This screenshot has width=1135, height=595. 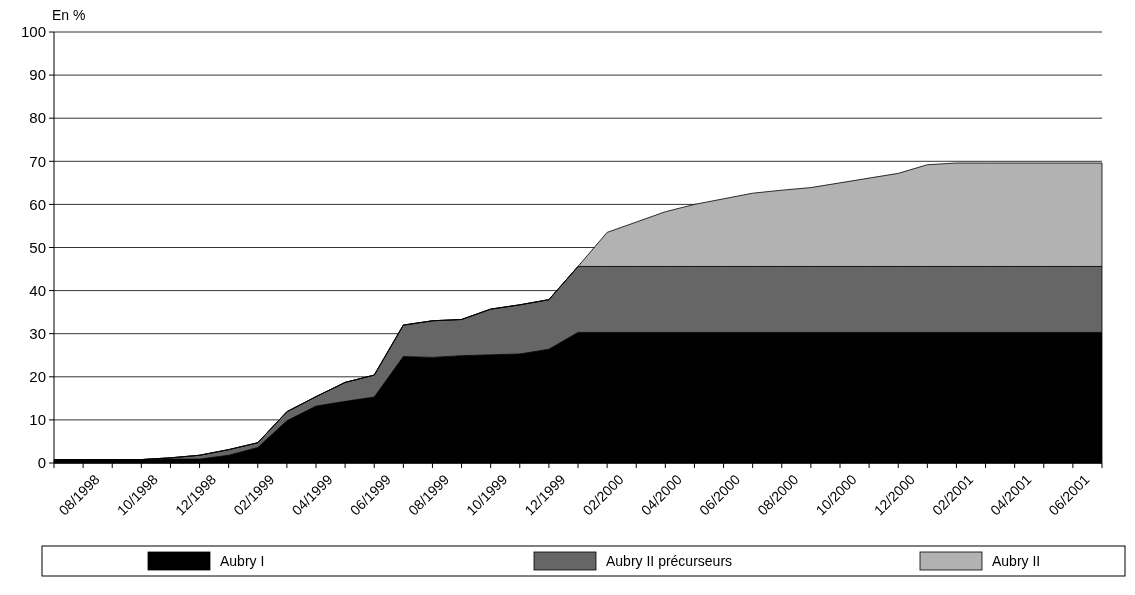 I want to click on y-tick-label: 10, so click(x=37, y=420).